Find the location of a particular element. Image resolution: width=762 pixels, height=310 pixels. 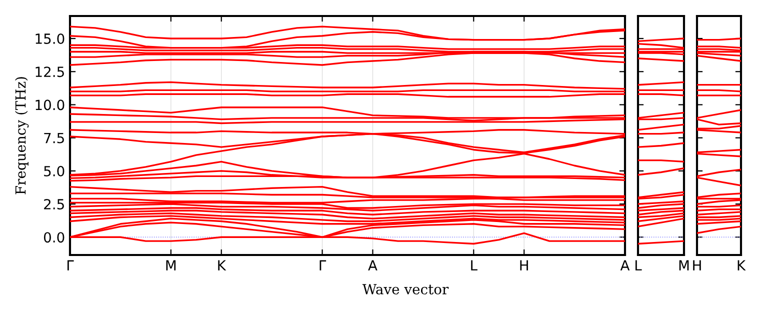

y-axis-title: Frequency (THz) is located at coordinates (22, 135).